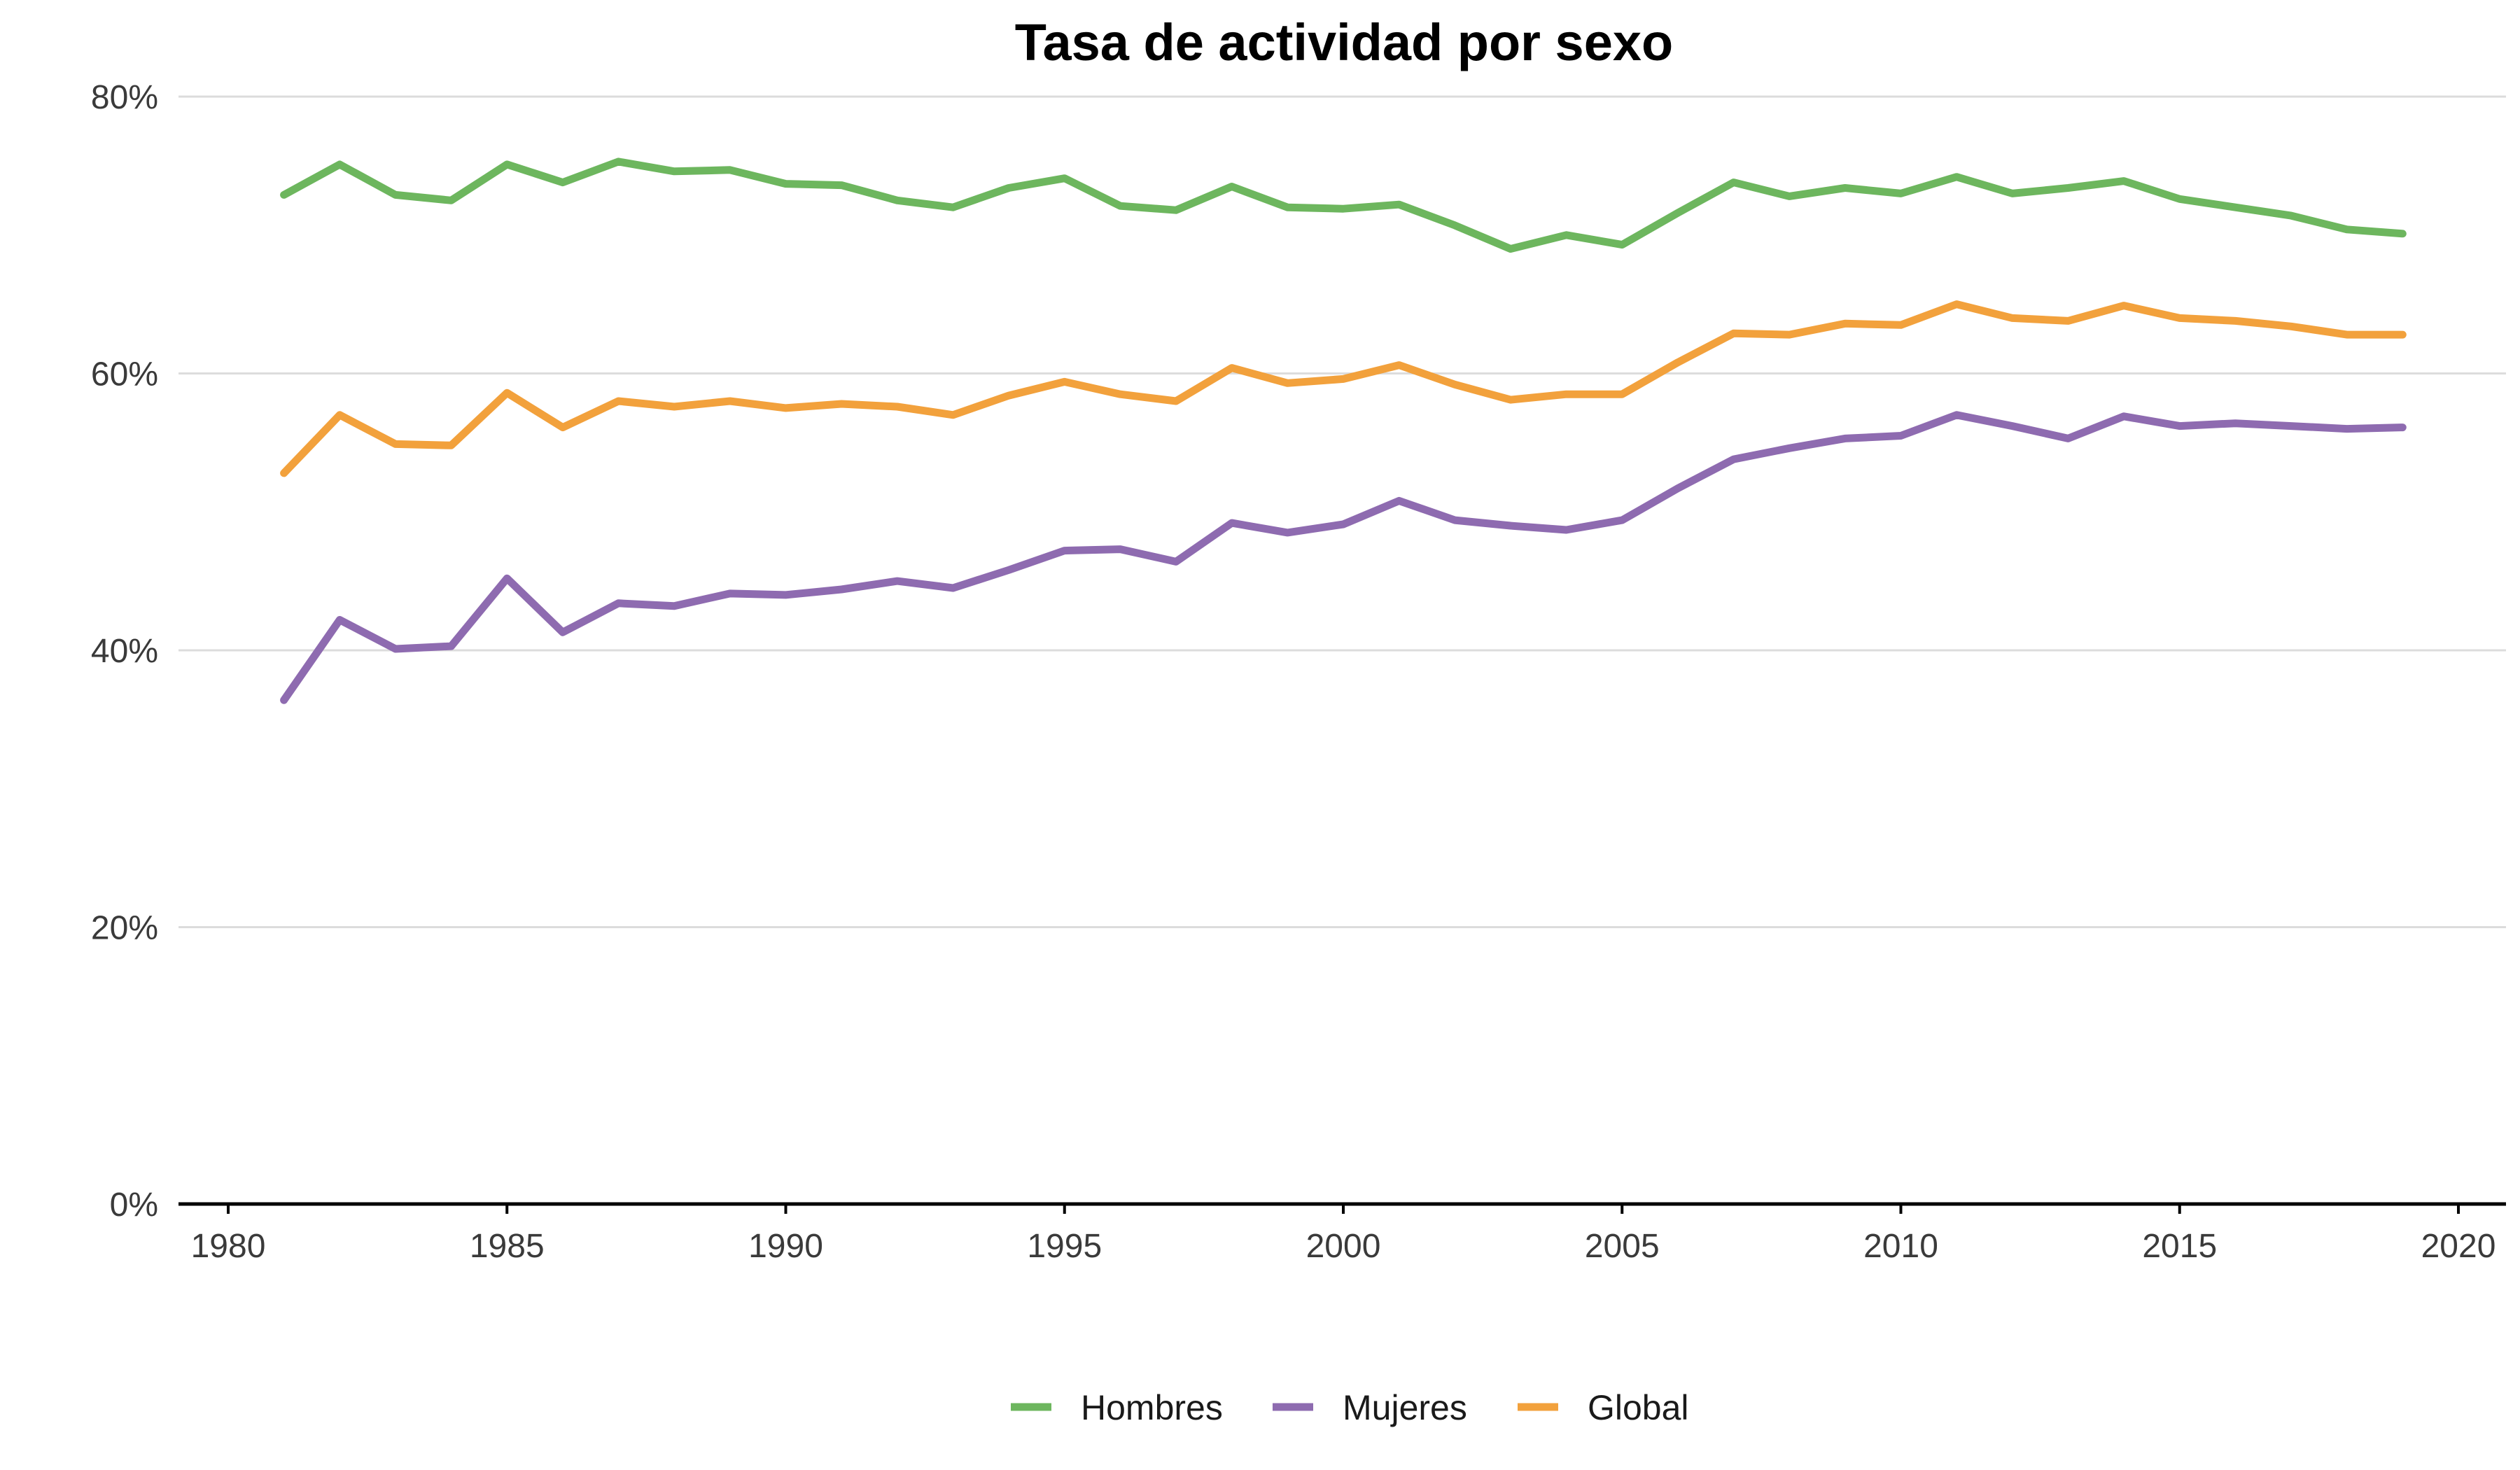 Image resolution: width=2520 pixels, height=1470 pixels. I want to click on legend-item-mujeres: Mujeres, so click(1370, 1407).